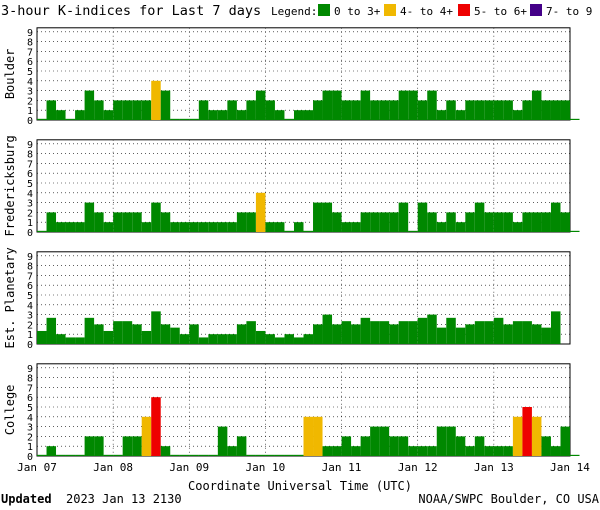 Image resolution: width=600 pixels, height=510 pixels. Describe the element at coordinates (431, 11) in the screenshot. I see `legend: Legend: 0 to 3+ 4- to 4+ 5- to 6+ 7- to 9` at that location.